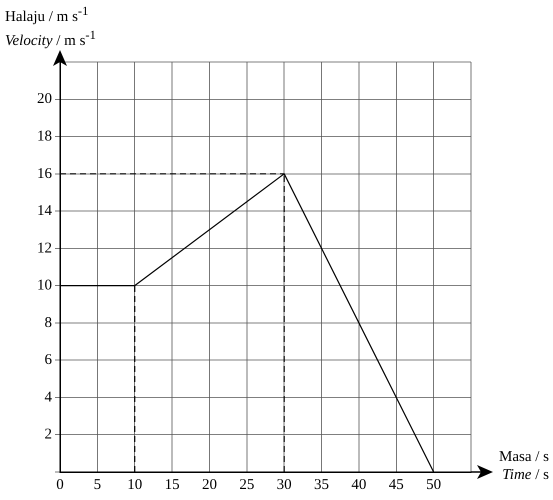  Describe the element at coordinates (434, 484) in the screenshot. I see `x-tick-label: 50` at that location.